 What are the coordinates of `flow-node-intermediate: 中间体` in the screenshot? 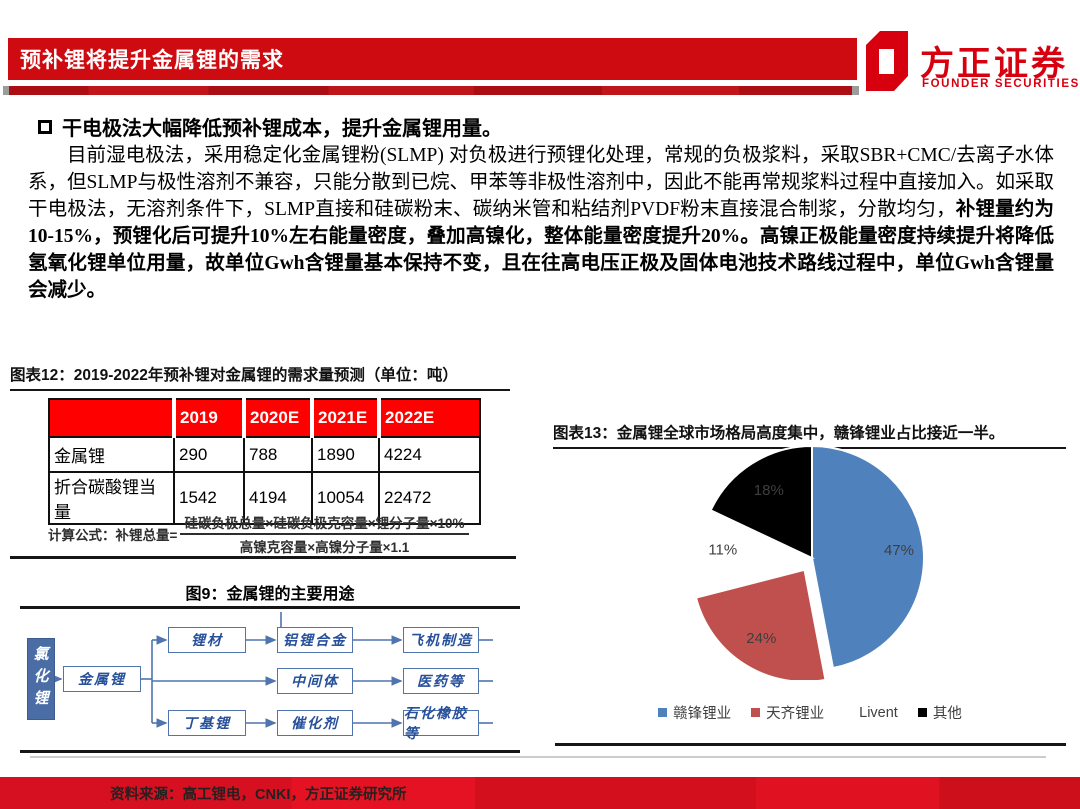 It's located at (315, 681).